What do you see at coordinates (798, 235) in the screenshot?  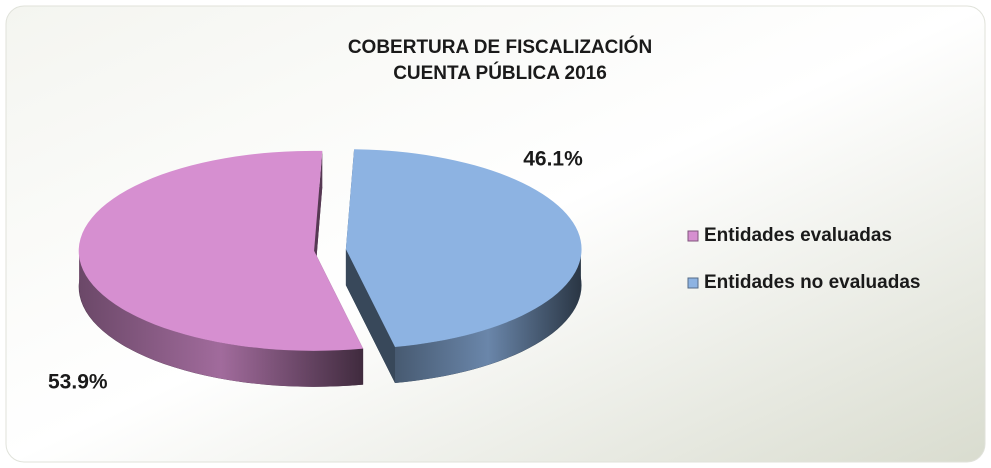 I see `legend-label: Entidades evaluadas` at bounding box center [798, 235].